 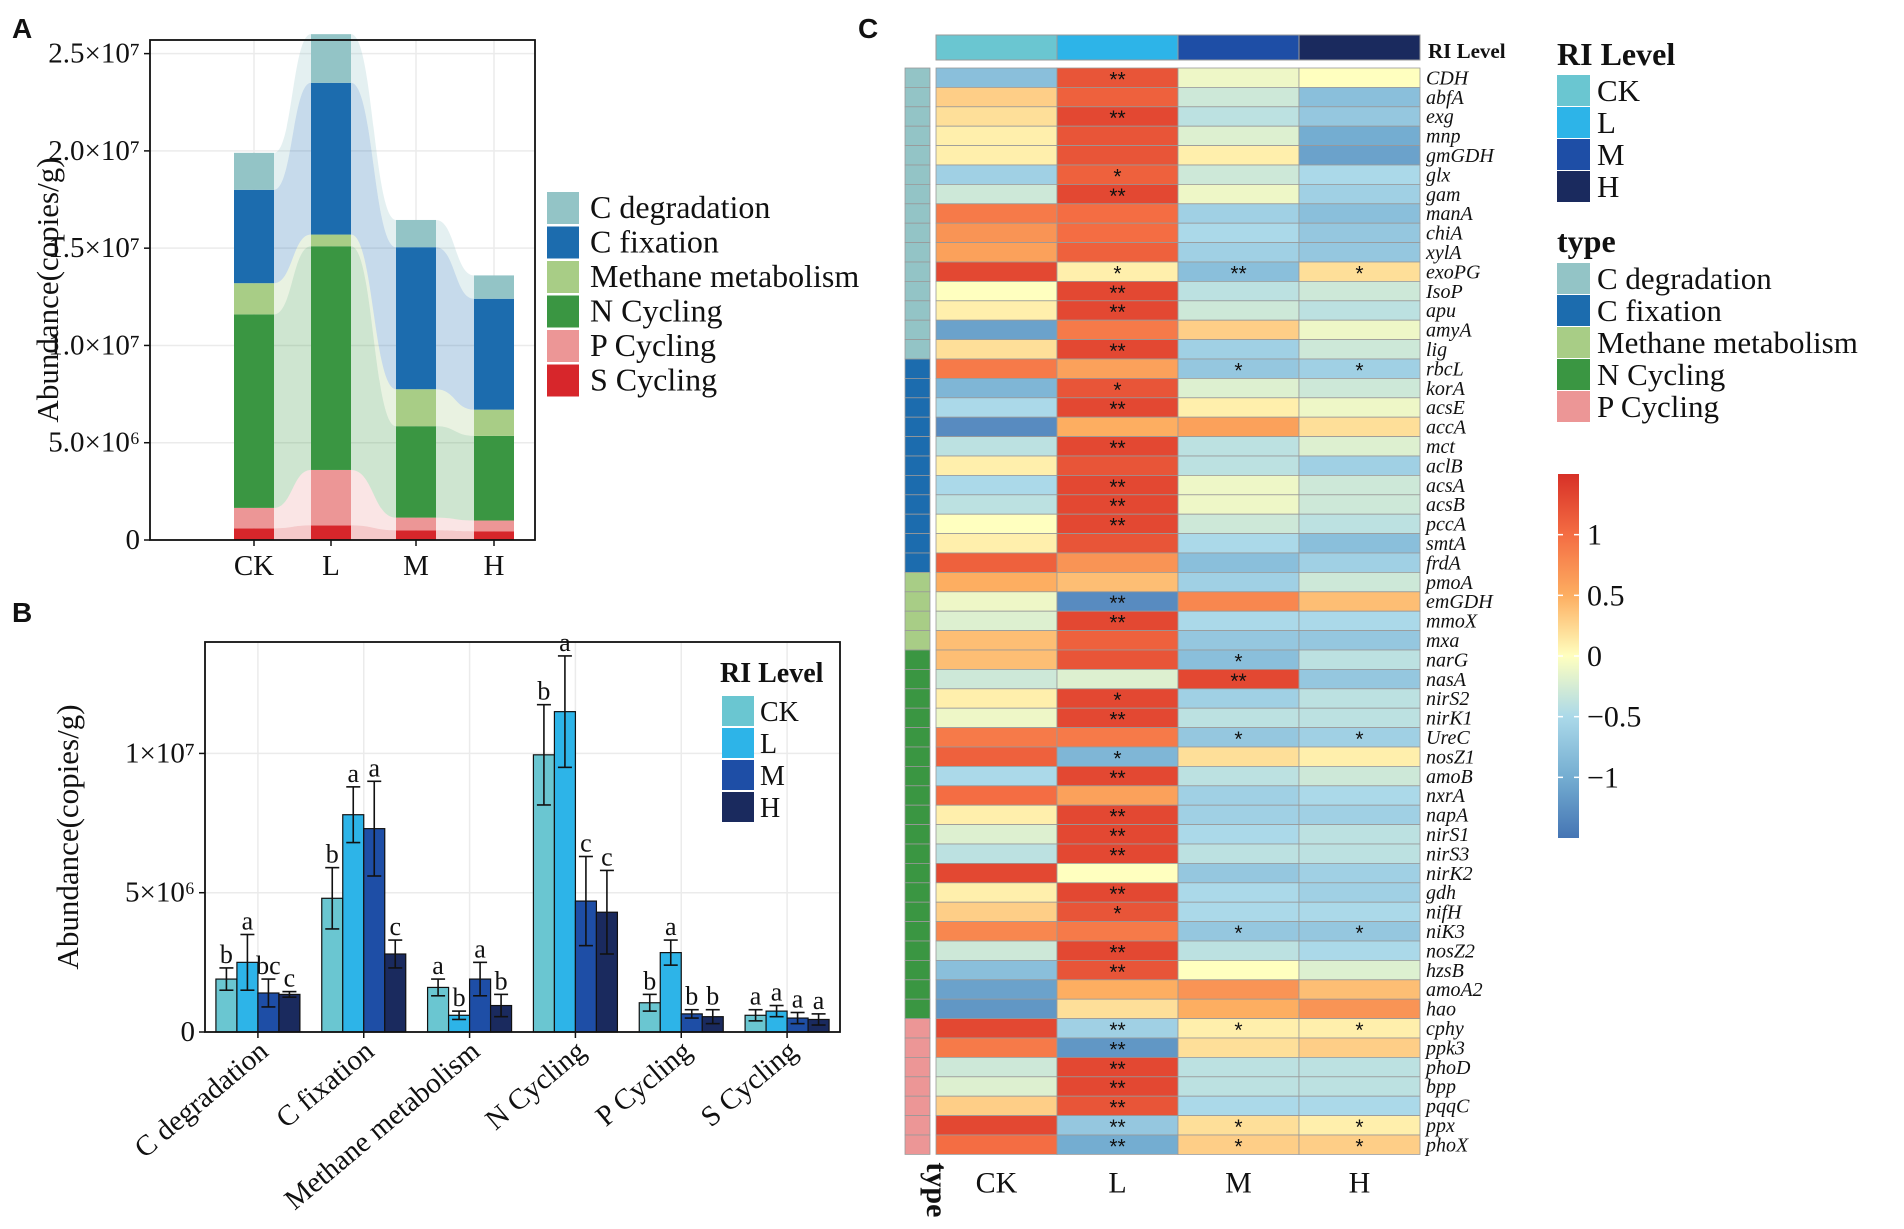 I want to click on panel-c-legend-type-label: Methane metabolism, so click(x=1727, y=342).